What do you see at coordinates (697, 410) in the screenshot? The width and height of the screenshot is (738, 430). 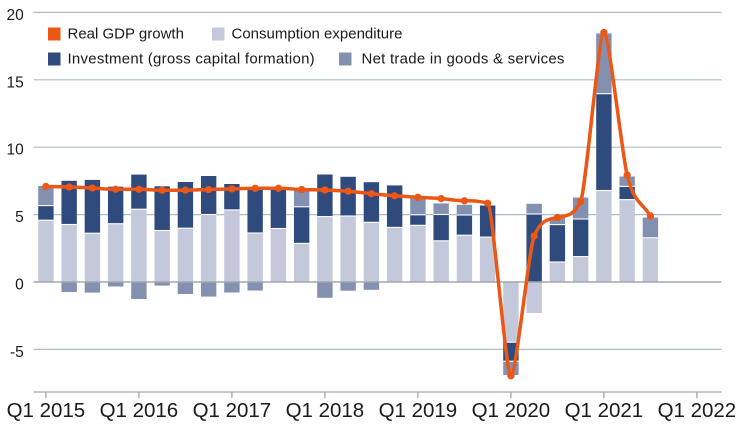 I see `svg-text: Q1 2022` at bounding box center [697, 410].